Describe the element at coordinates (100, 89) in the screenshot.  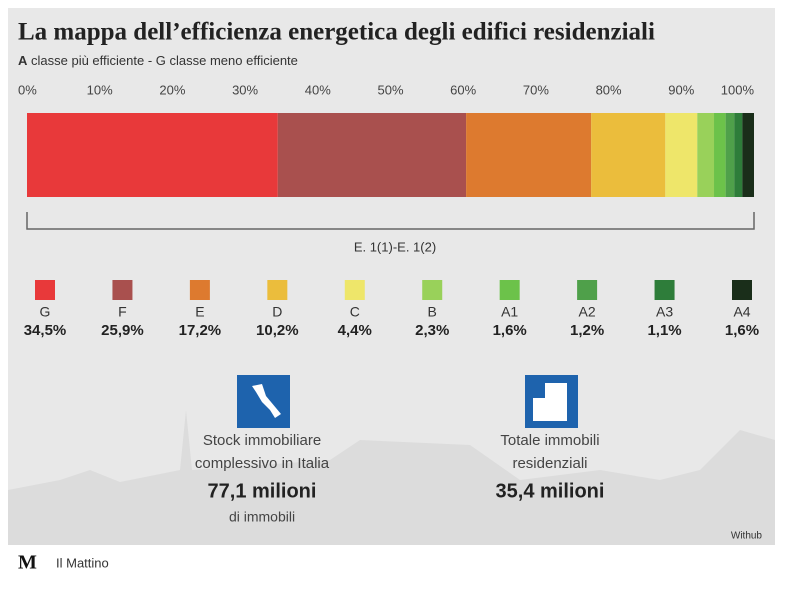
I see `x-tick-label: 10%` at that location.